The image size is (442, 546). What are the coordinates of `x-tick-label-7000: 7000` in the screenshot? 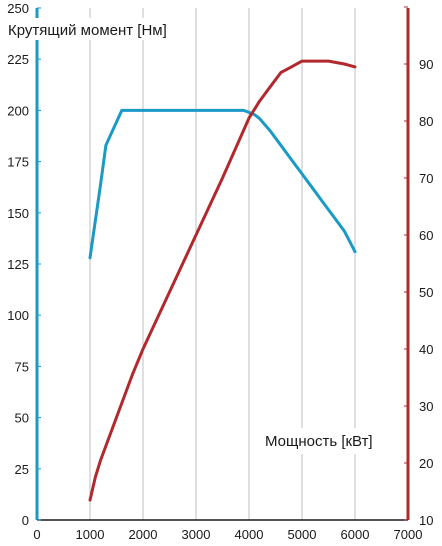 It's located at (408, 534).